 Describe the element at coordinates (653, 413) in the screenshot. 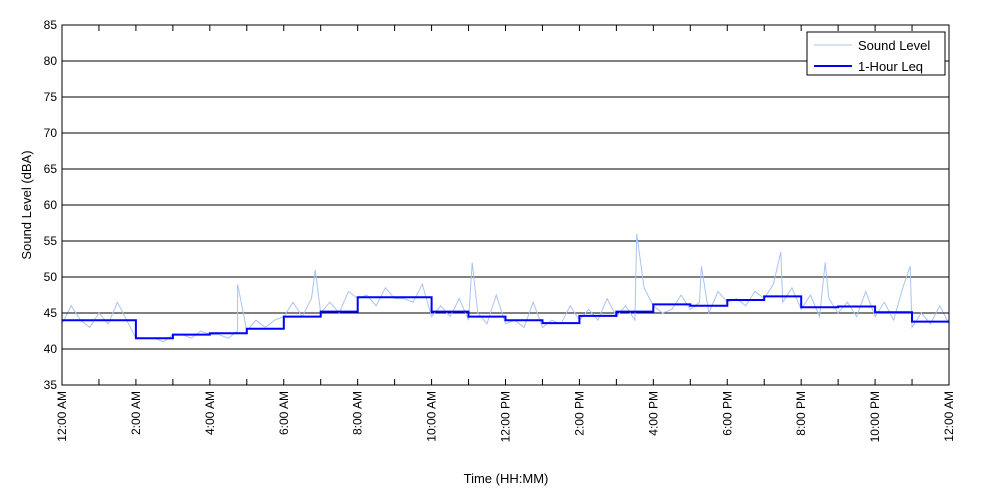

I see `x-tick-label-8: 4:00 PM` at that location.